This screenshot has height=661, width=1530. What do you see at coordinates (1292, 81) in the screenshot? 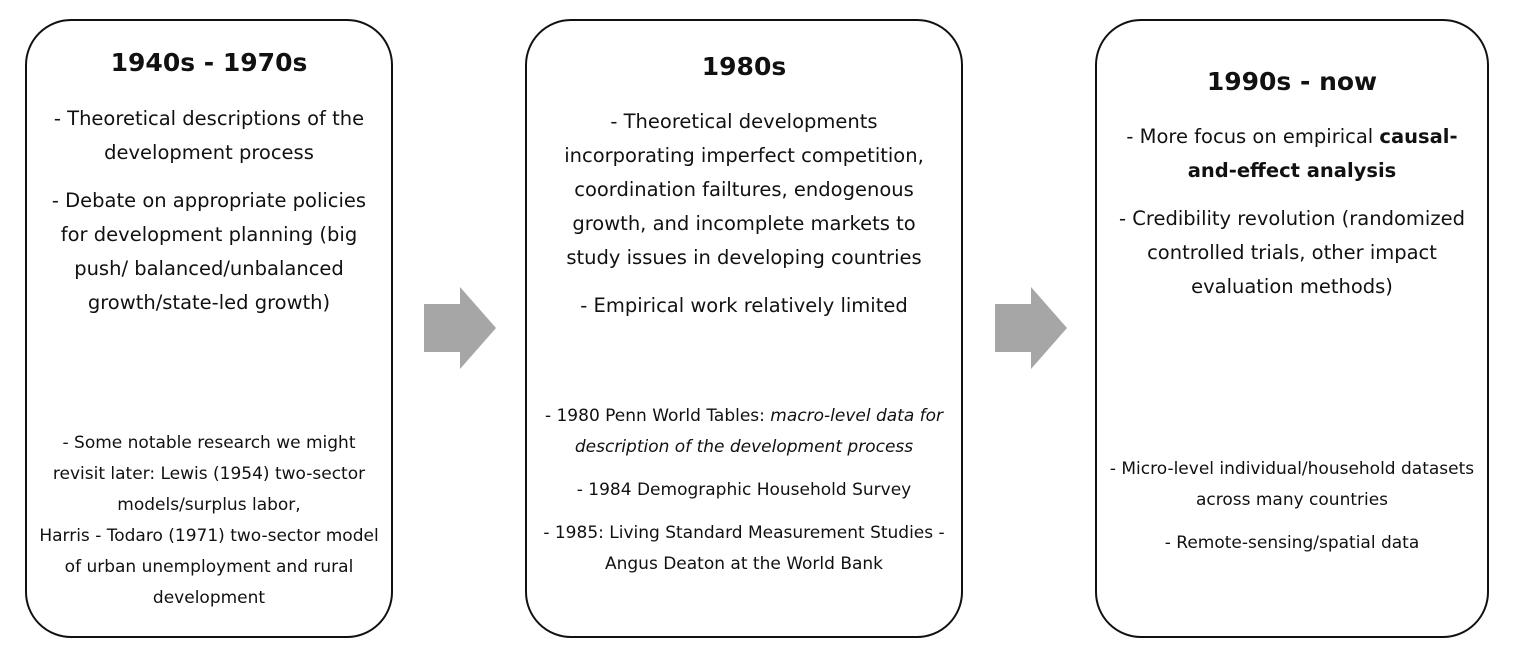
I see `stage-title: 1990s - now` at bounding box center [1292, 81].